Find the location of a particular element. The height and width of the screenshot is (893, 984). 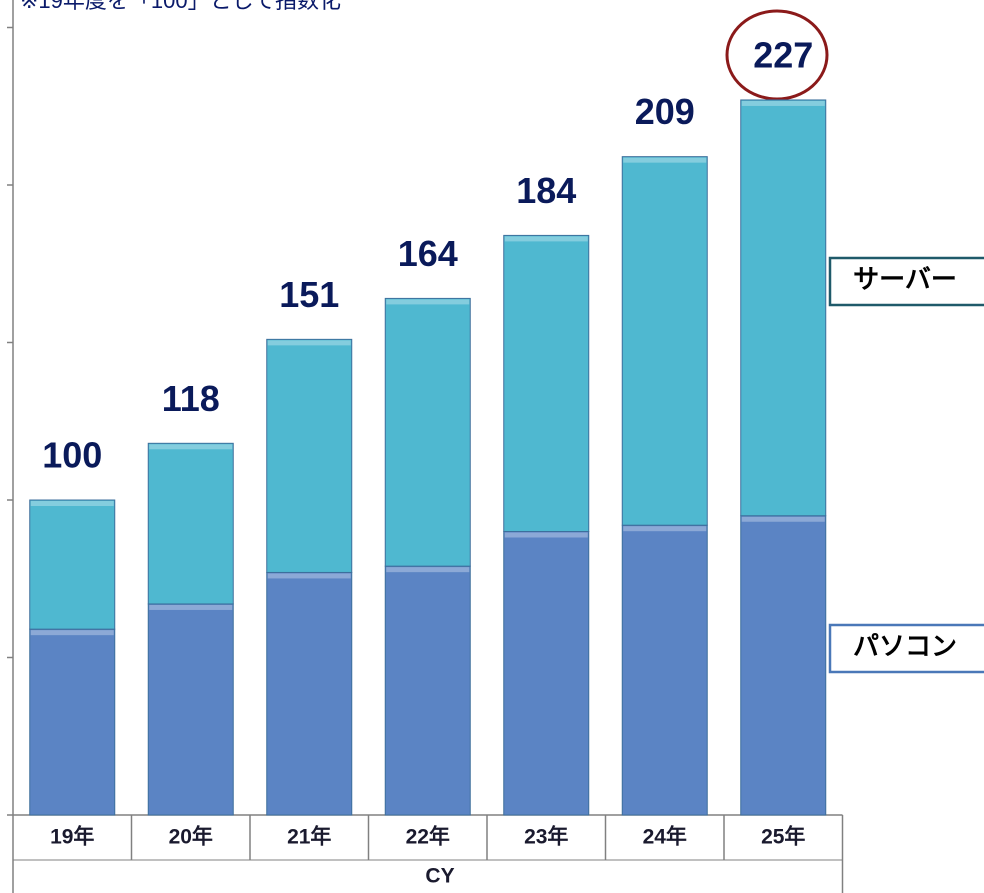

x-tick-label: 21年 is located at coordinates (309, 837).